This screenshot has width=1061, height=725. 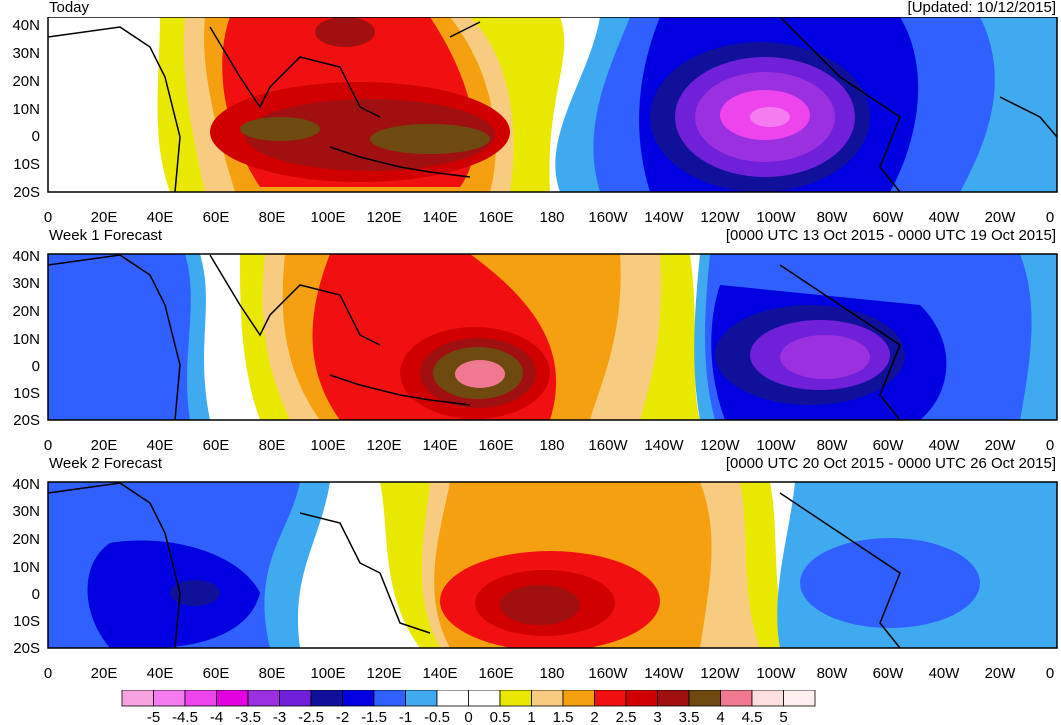 What do you see at coordinates (383, 445) in the screenshot?
I see `lon-label: 120E` at bounding box center [383, 445].